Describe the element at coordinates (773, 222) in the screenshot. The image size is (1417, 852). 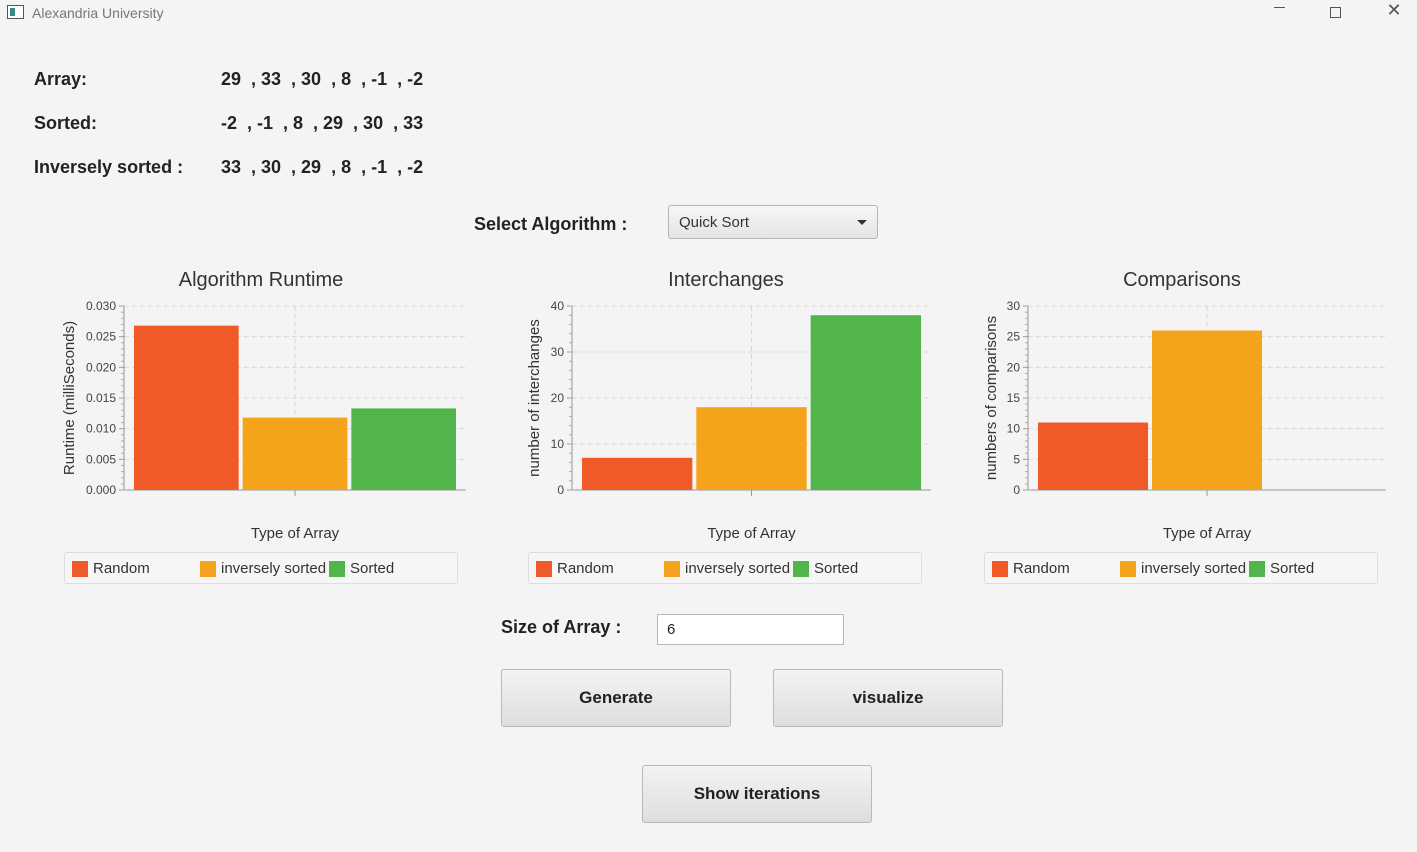
I see `algorithm-select: Quick Sort` at that location.